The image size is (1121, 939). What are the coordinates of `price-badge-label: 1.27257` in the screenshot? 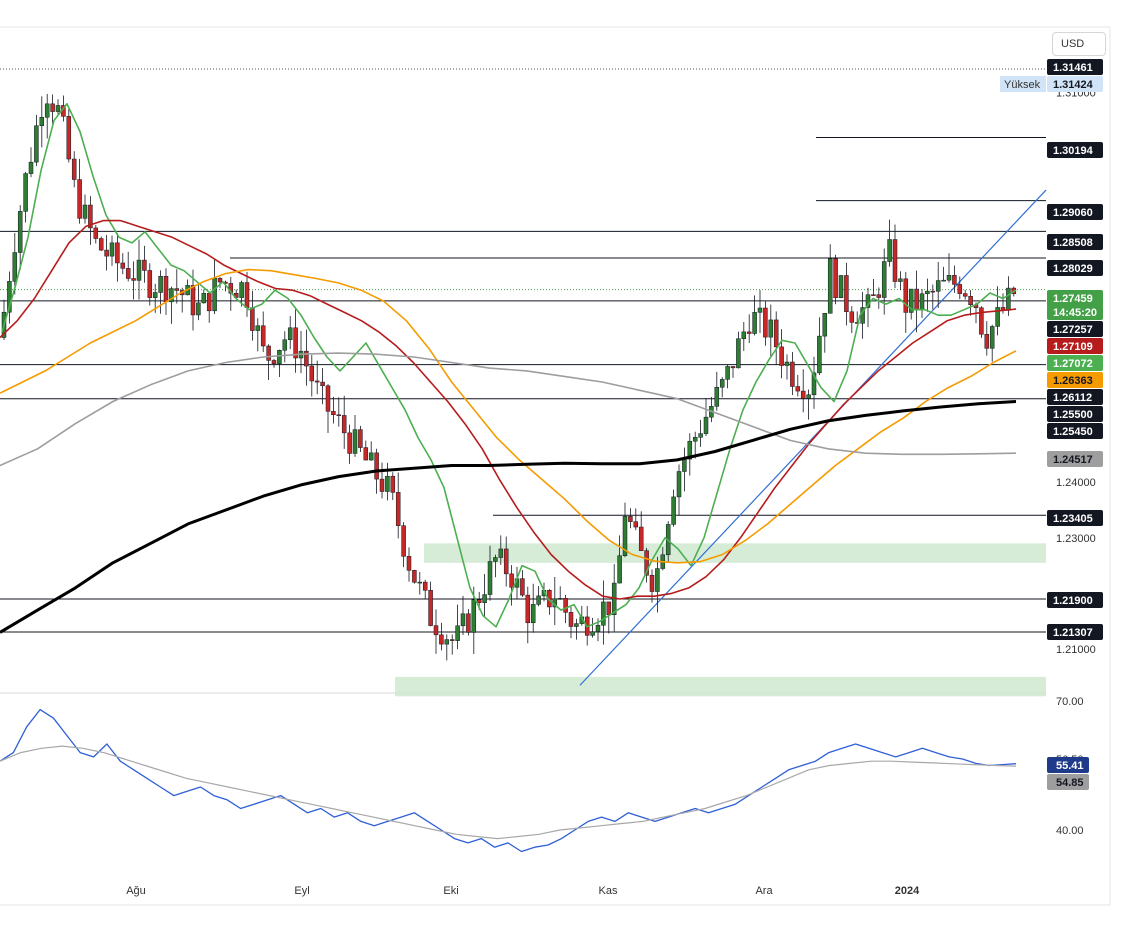 It's located at (1073, 330).